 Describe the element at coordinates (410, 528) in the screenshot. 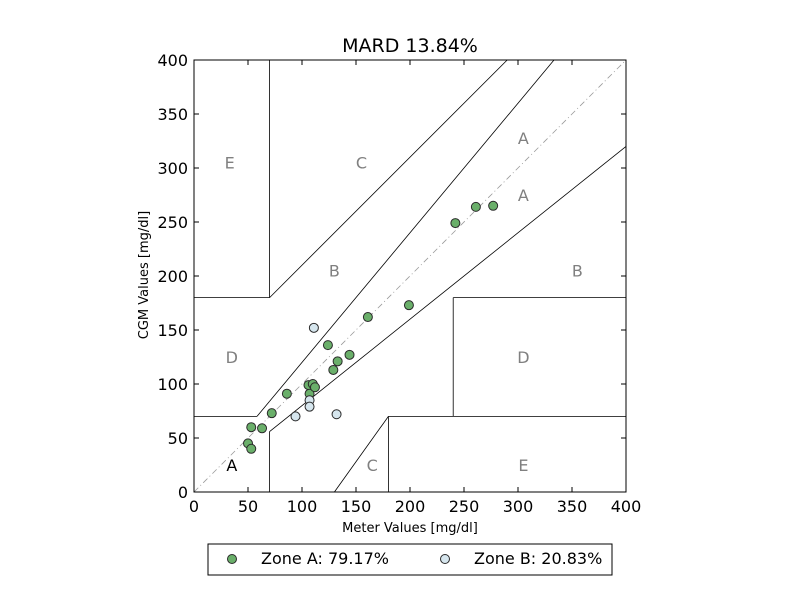

I see `x-axis-title: Meter Values [mg/dl]` at that location.